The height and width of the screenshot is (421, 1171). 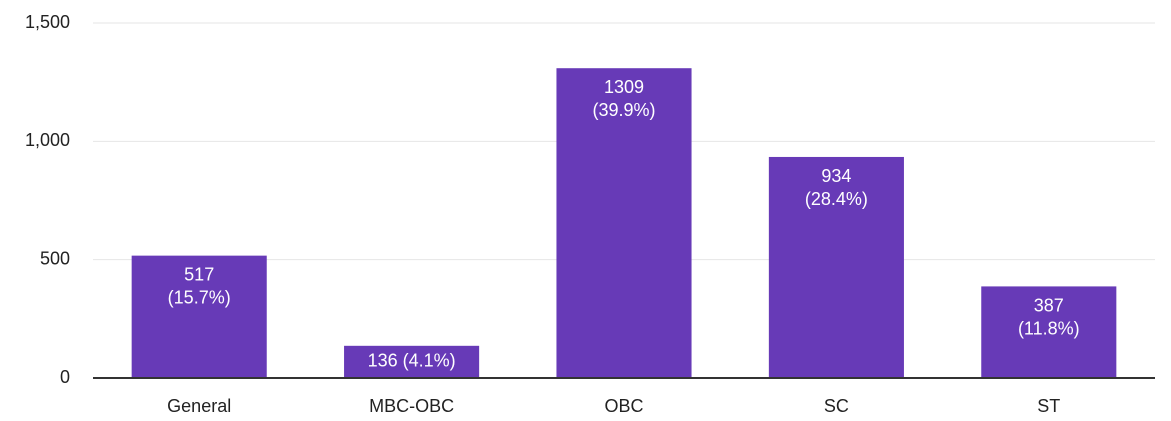 What do you see at coordinates (47, 140) in the screenshot?
I see `y-tick-label: 1,000` at bounding box center [47, 140].